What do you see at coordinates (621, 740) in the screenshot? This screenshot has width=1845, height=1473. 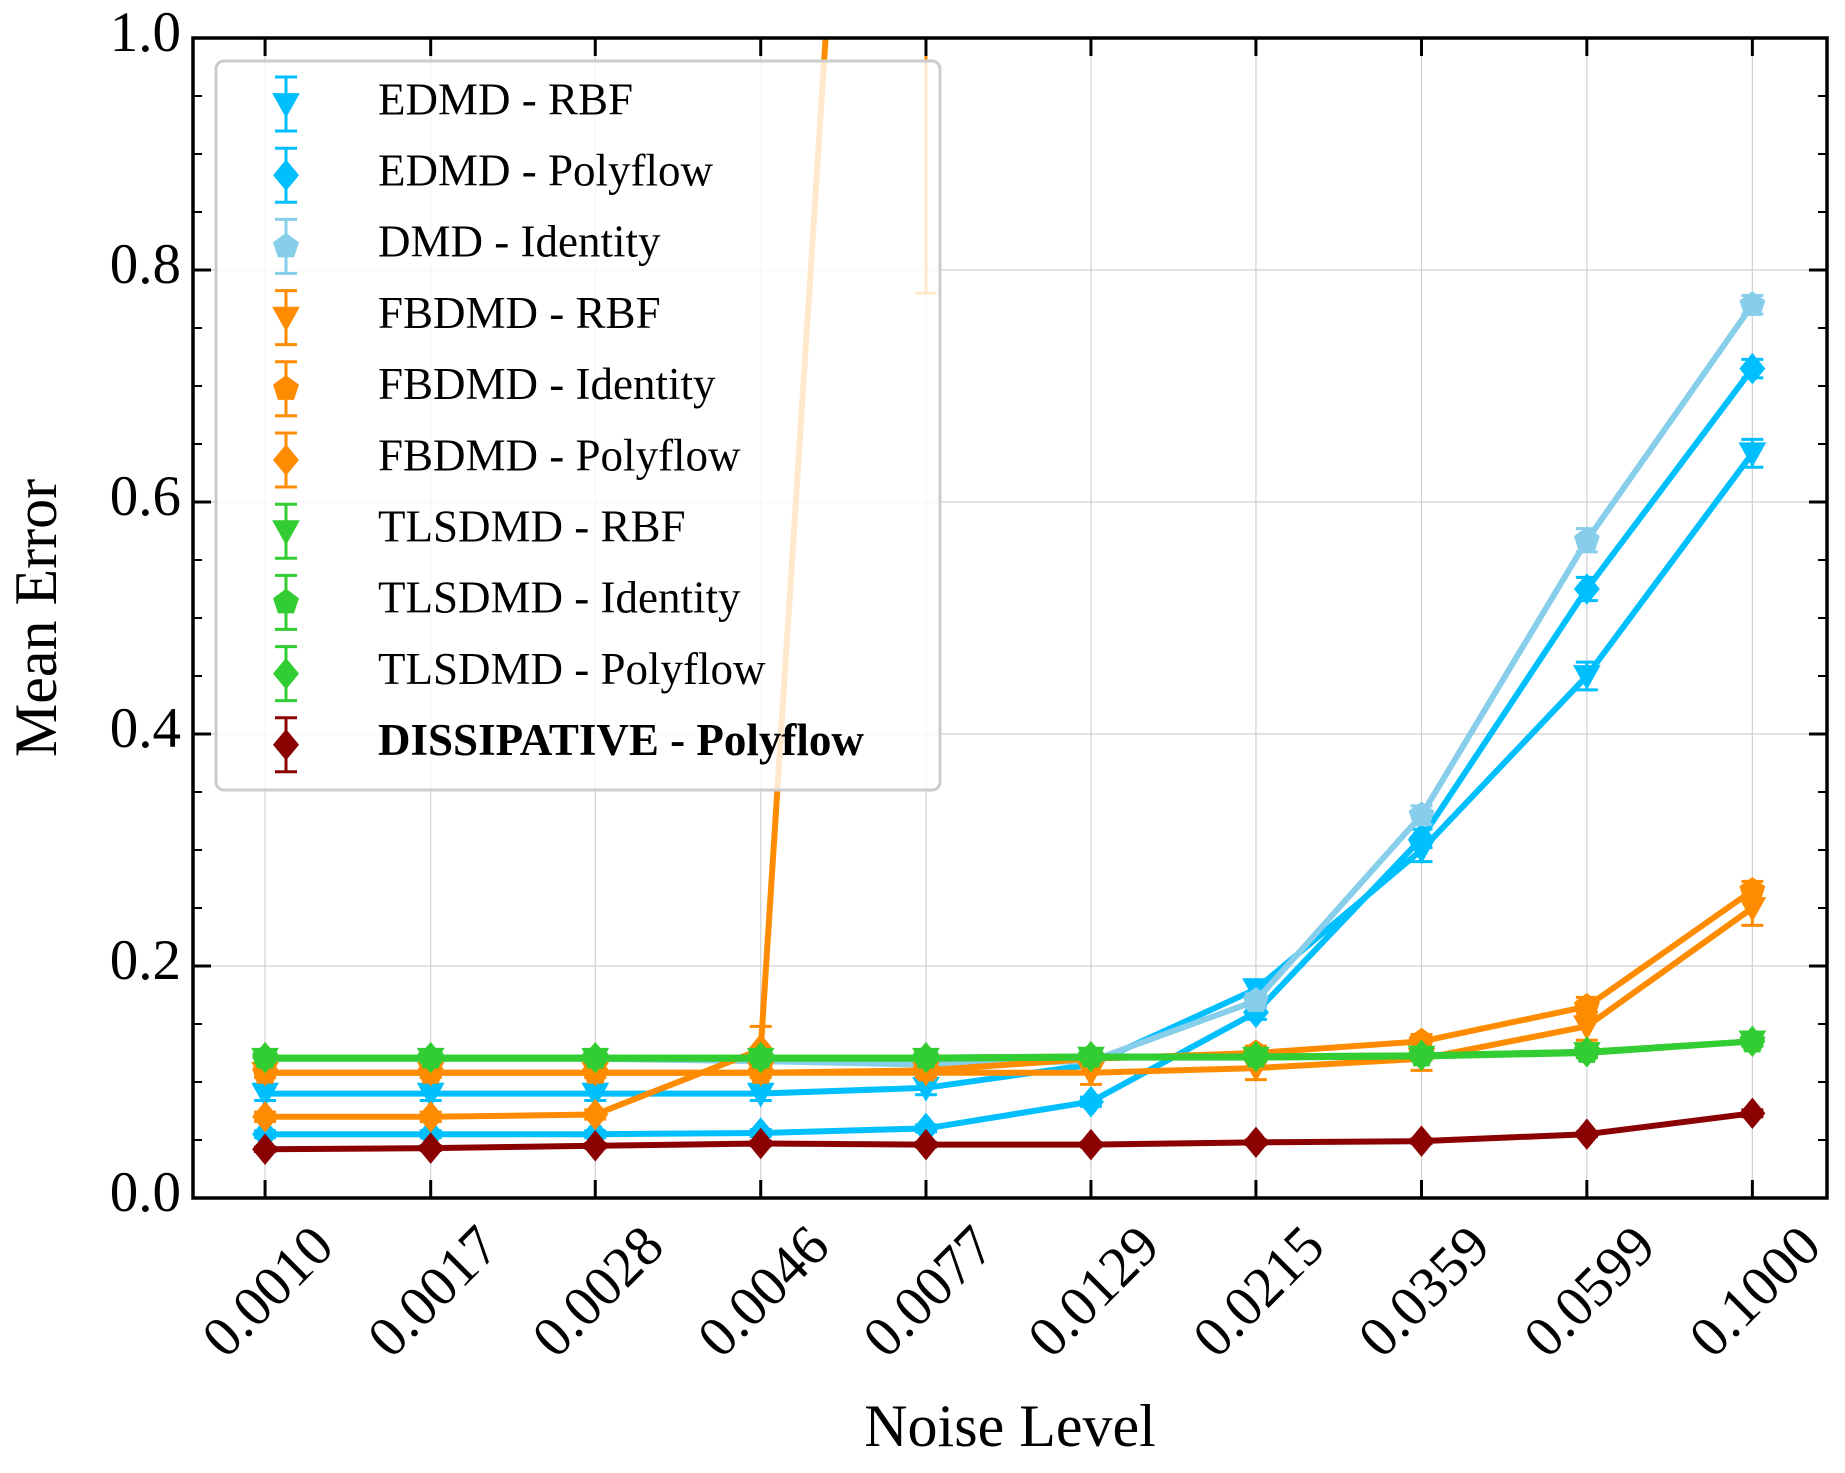 I see `legend-label: DISSIPATIVE - Polyflow` at bounding box center [621, 740].